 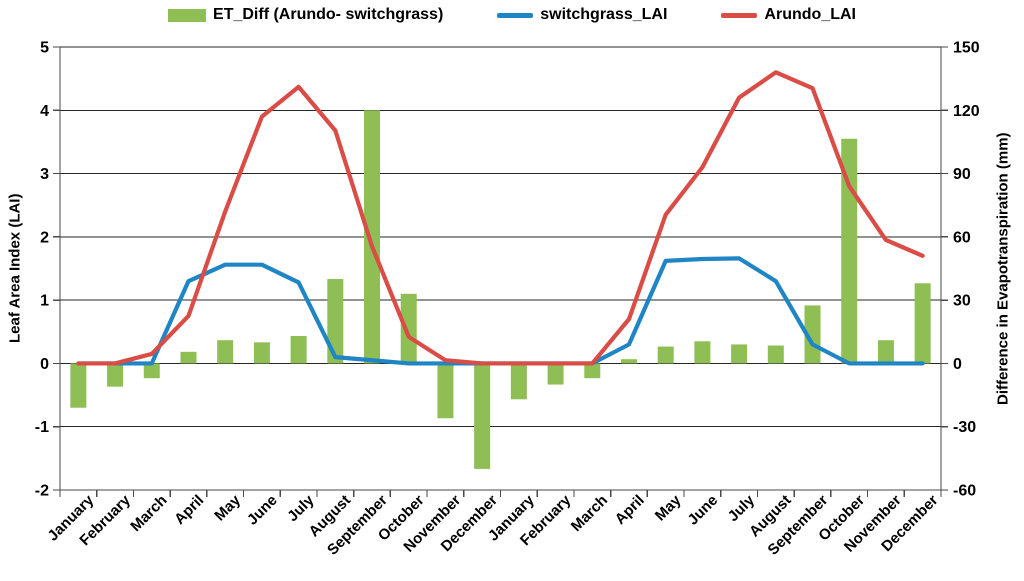 I want to click on left-axis-tick-label: 0, so click(x=44, y=364).